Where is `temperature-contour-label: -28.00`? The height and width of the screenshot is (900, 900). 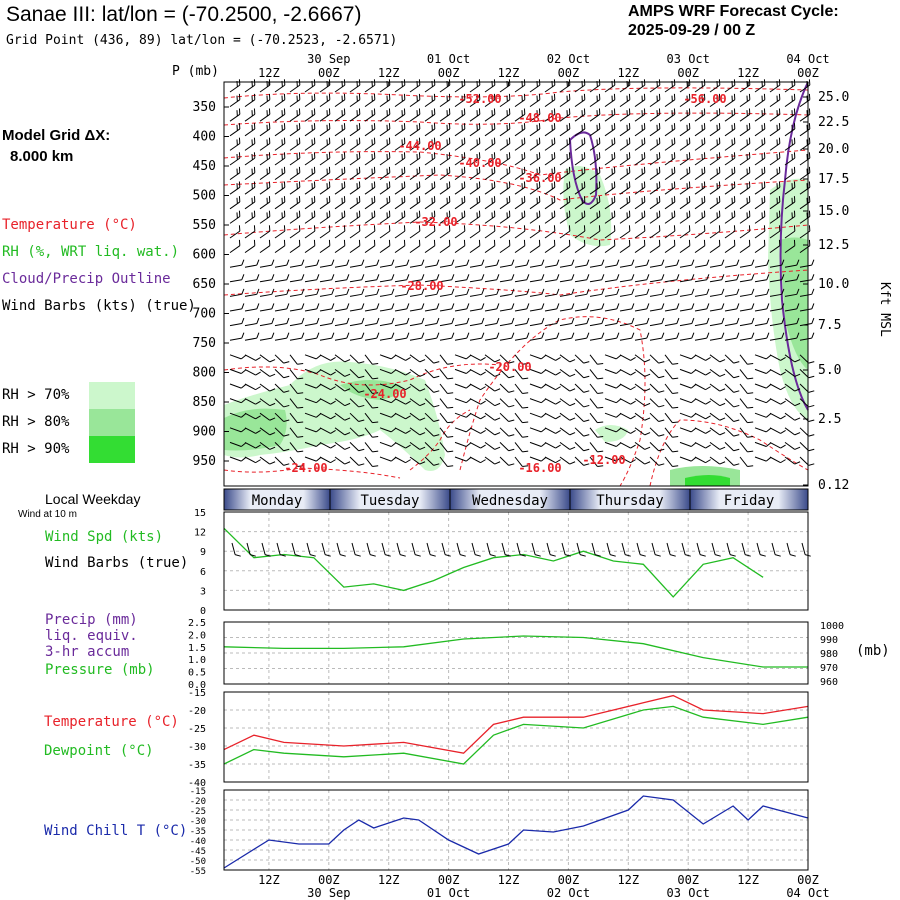
temperature-contour-label: -28.00 is located at coordinates (421, 286).